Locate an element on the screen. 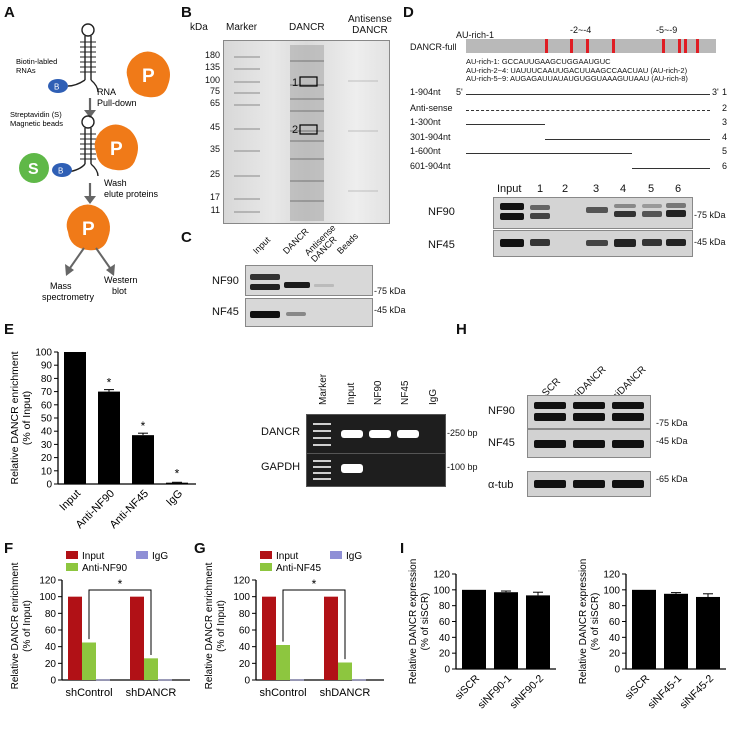 The width and height of the screenshot is (741, 731). f-legend-label-1: Anti-NF90 is located at coordinates (104, 568).